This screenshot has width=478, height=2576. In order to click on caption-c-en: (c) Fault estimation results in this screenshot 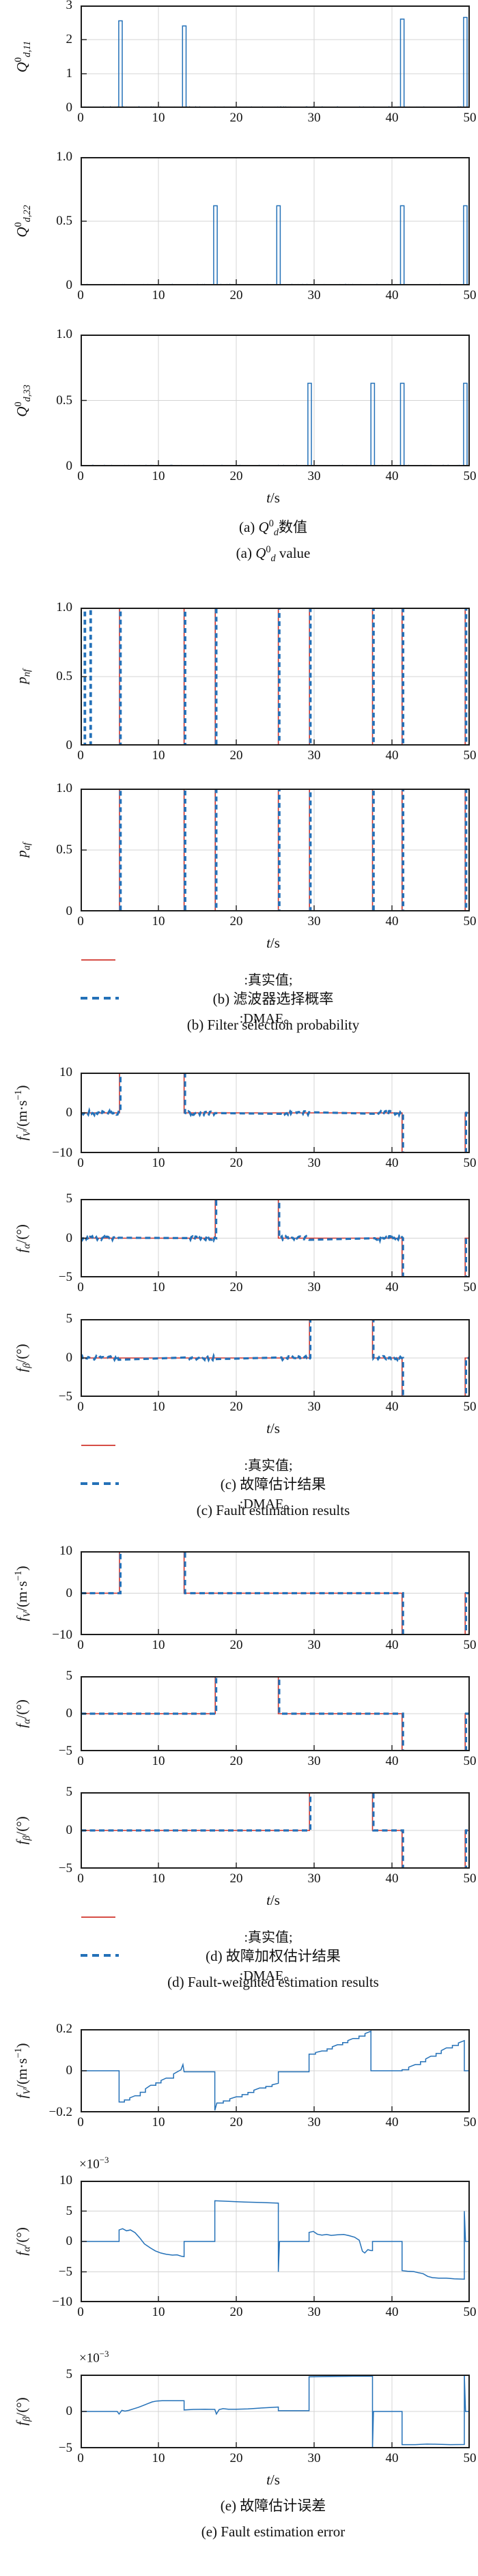, I will do `click(273, 1510)`.